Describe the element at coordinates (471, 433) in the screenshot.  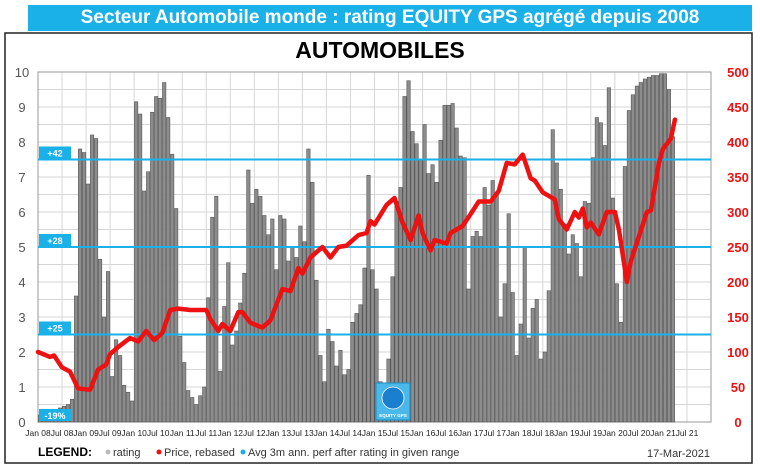
I see `x-axis-tick: Jan 17` at that location.